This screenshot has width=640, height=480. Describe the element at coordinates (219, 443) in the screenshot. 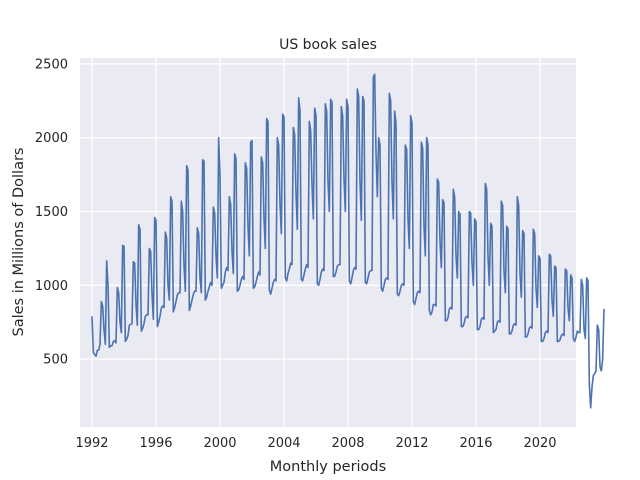

I see `x-tick-label: 2000` at that location.